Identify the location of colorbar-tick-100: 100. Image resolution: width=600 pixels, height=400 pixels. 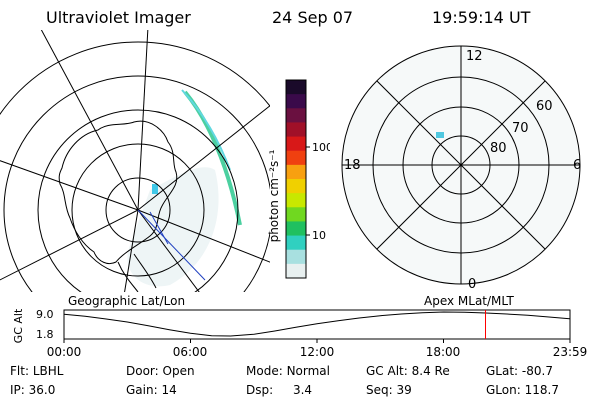
(321, 147).